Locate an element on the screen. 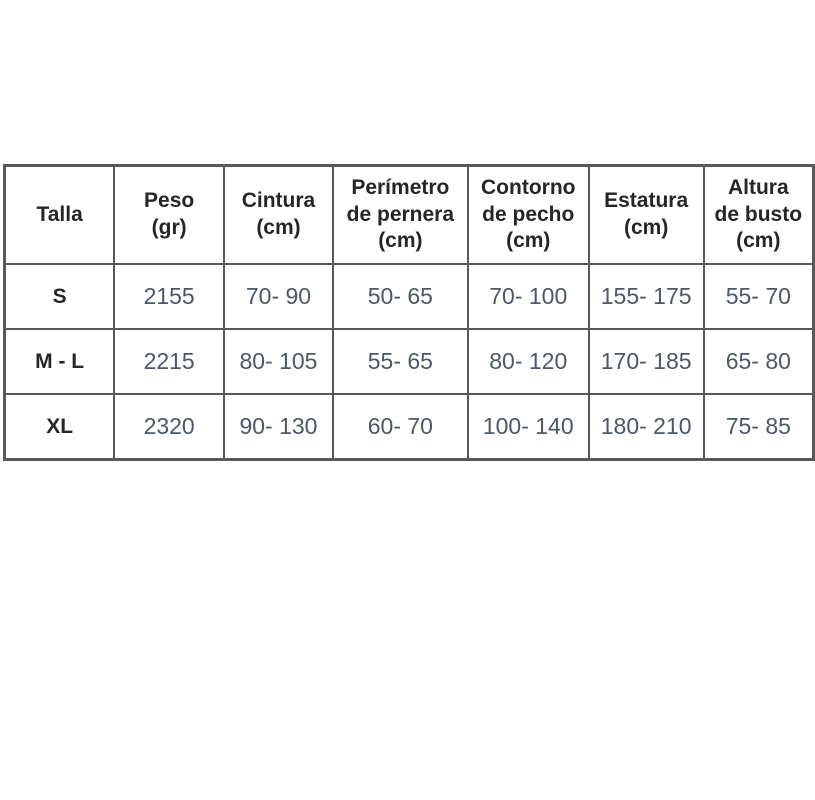 This screenshot has width=815, height=800. cell-ml-peso: 2215 is located at coordinates (169, 361).